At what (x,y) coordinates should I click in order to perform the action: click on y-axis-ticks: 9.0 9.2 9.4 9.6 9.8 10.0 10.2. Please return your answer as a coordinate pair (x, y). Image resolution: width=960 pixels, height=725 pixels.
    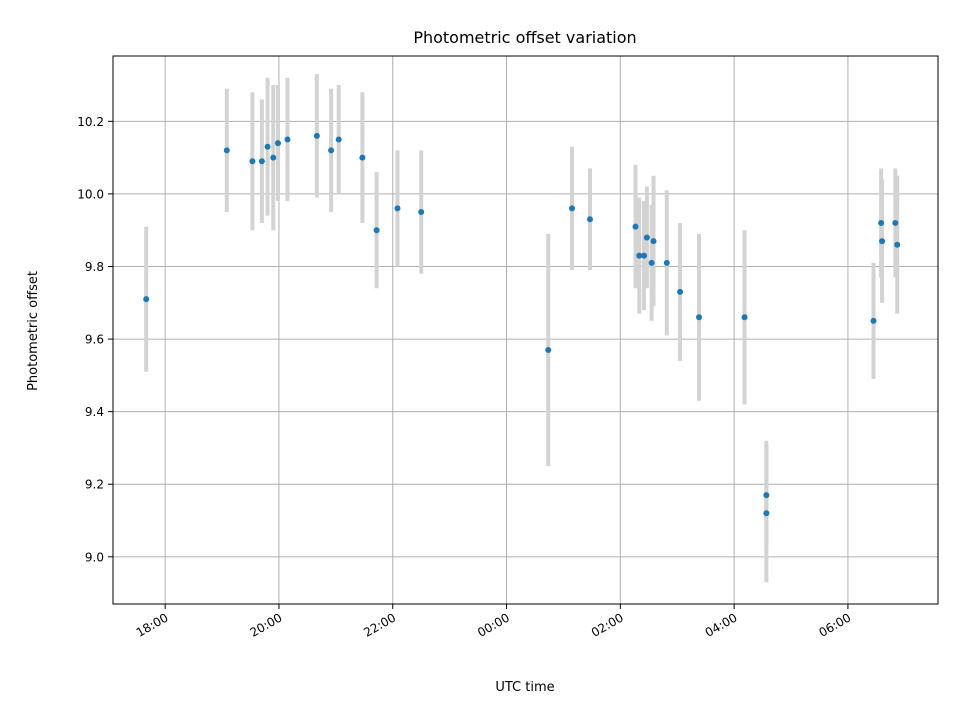
    Looking at the image, I should click on (95, 339).